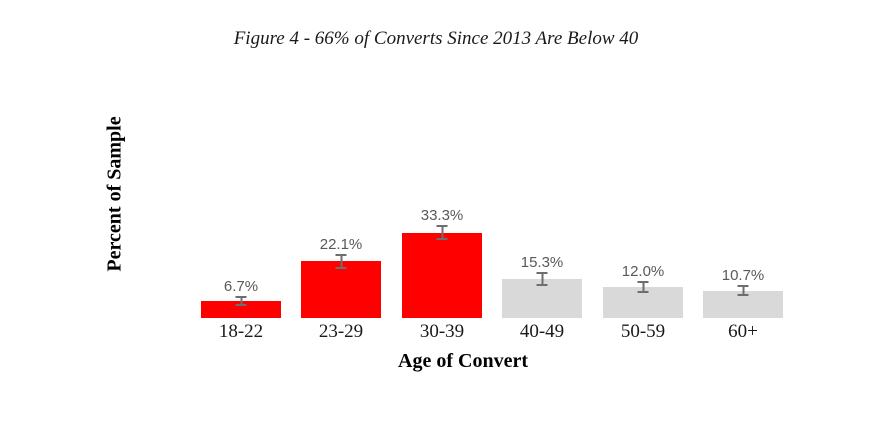 Image resolution: width=872 pixels, height=440 pixels. I want to click on bar-value-label: 15.3%, so click(542, 262).